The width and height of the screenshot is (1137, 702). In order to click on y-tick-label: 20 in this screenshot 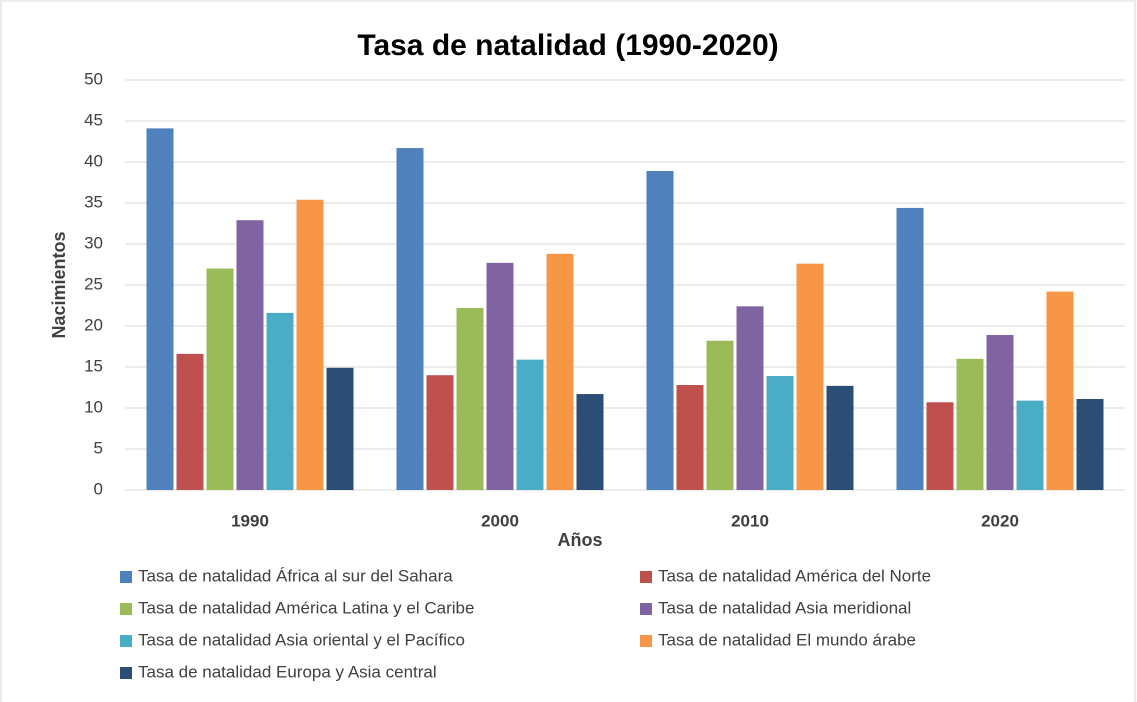, I will do `click(93, 324)`.